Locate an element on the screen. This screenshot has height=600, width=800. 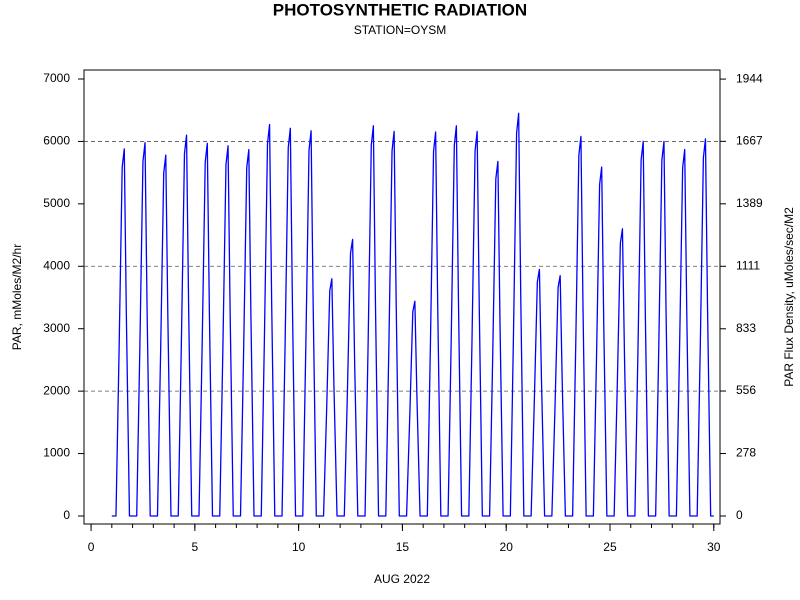
y-axis-label: PAR, mMoles/M2/hr is located at coordinates (17, 297).